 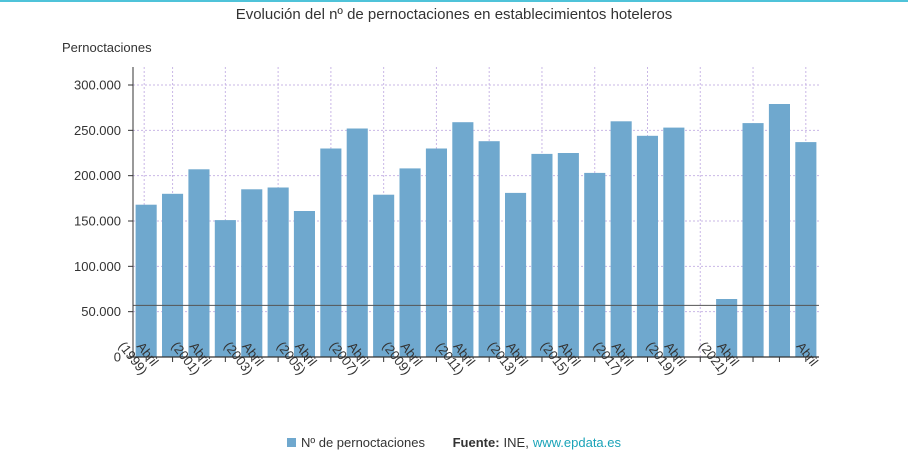 What do you see at coordinates (463, 239) in the screenshot?
I see `bar: Abril (2011): 259000` at bounding box center [463, 239].